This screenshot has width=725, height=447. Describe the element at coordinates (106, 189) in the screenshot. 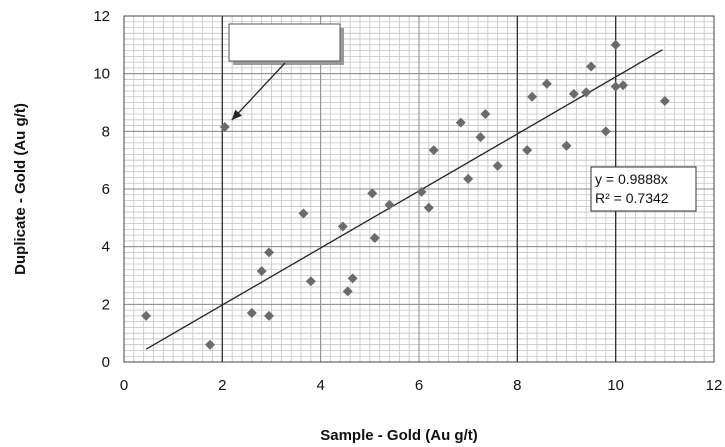

I see `y-tick-label: 6` at that location.